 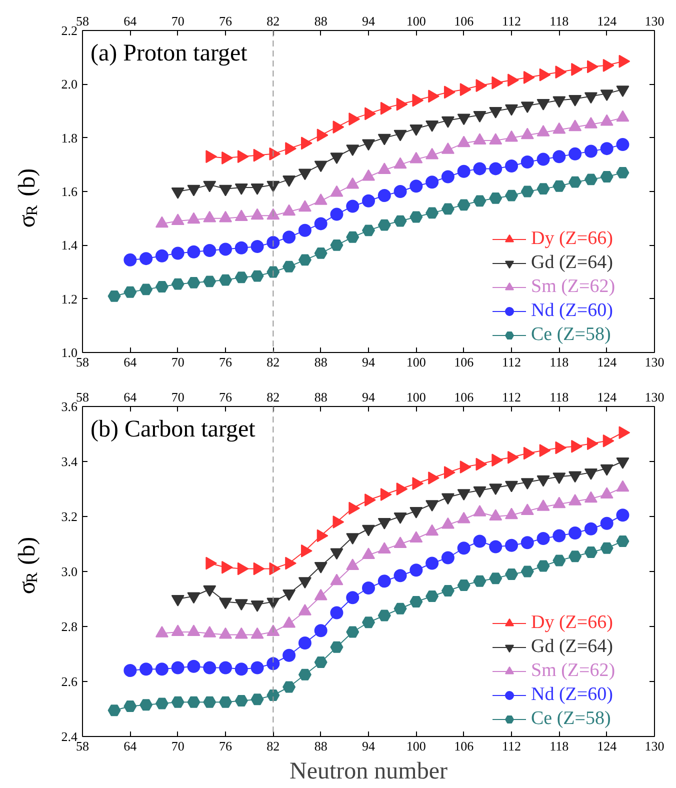 I want to click on y-tick-label: 3.2, so click(x=69, y=516).